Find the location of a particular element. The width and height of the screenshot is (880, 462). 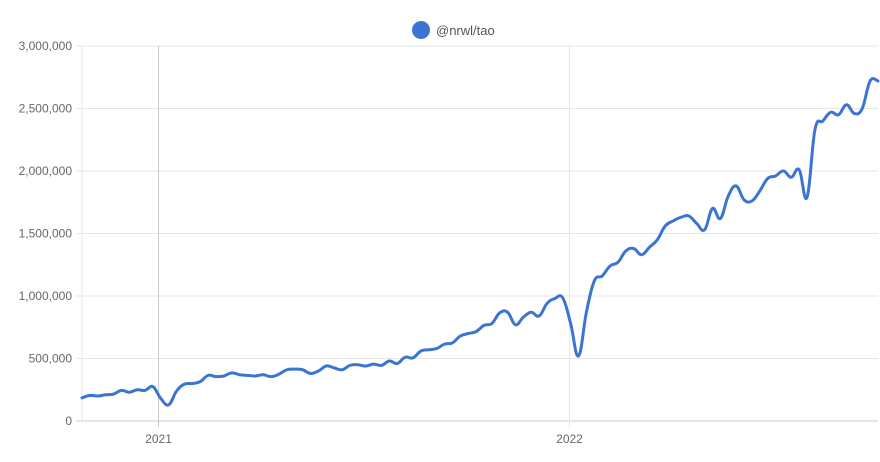

legend-label: @nrwl/tao is located at coordinates (465, 30).